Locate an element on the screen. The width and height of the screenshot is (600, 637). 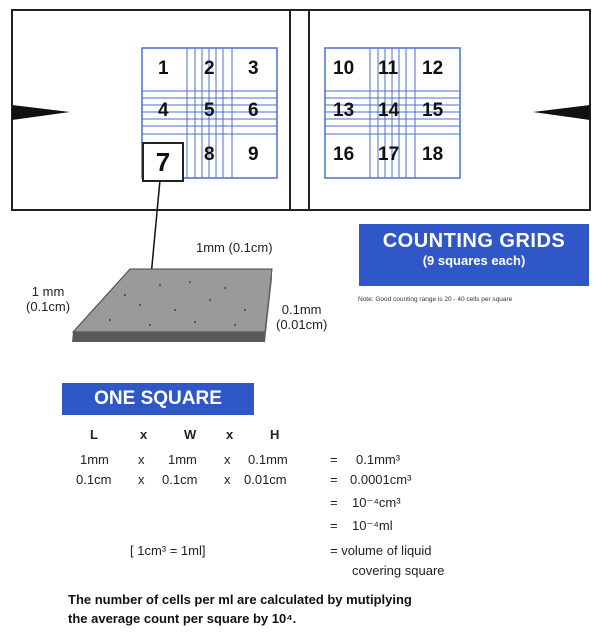
grid-number: 16 is located at coordinates (344, 154).